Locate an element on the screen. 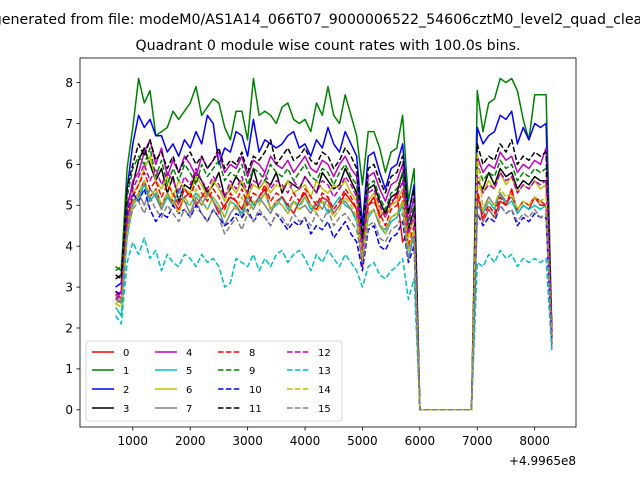 The height and width of the screenshot is (484, 640). y-tick-label: 5 is located at coordinates (69, 206).